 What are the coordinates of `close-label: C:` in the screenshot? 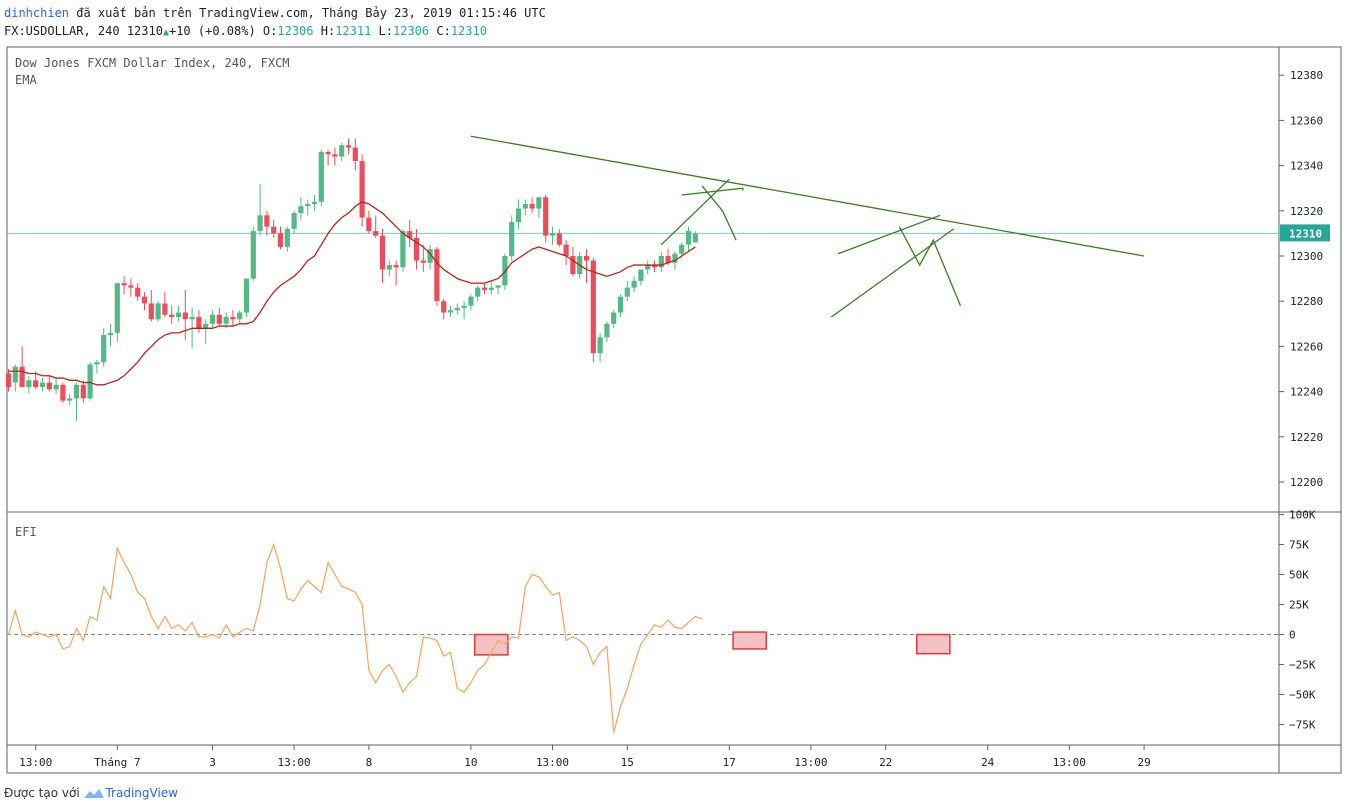 It's located at (443, 31).